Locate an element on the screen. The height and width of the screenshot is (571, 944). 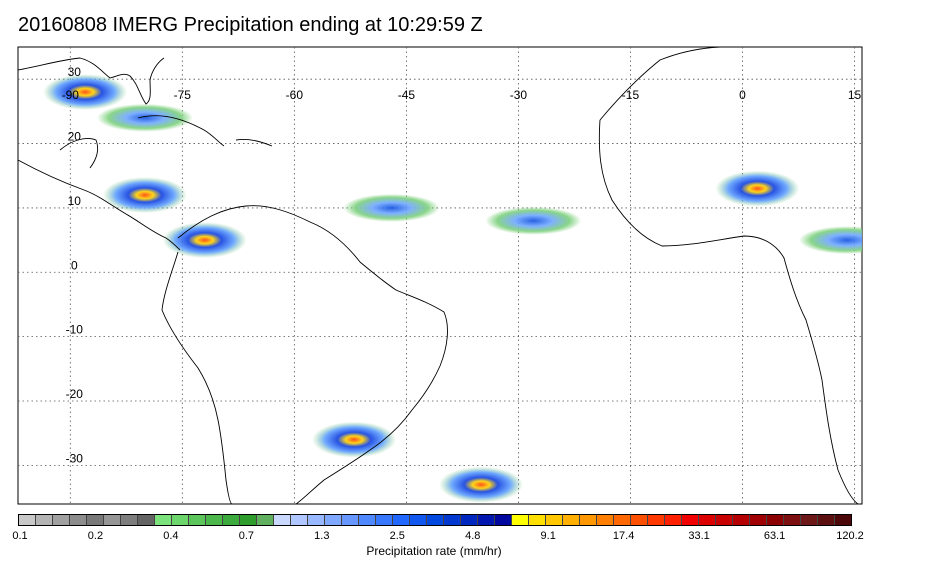
longitude-label: -60 is located at coordinates (295, 95).